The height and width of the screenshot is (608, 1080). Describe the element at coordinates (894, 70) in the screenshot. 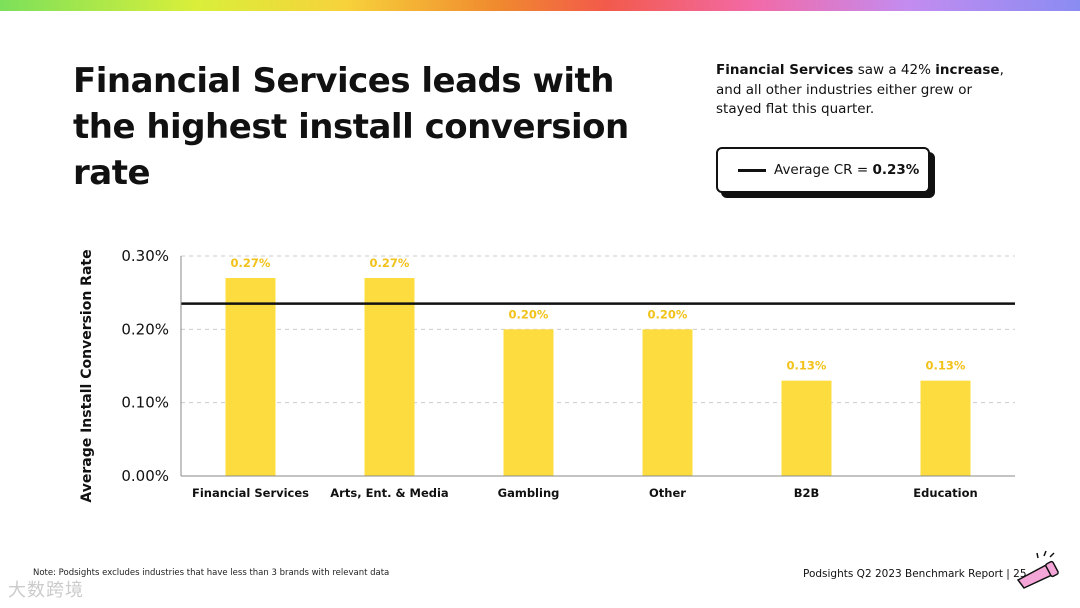

I see `summary-mid: saw a 42%` at that location.